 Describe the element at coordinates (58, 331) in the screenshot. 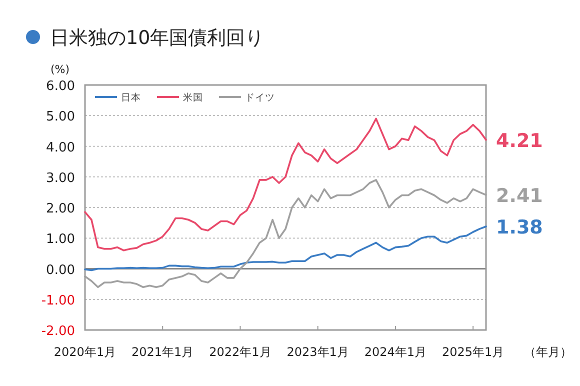

I see `y-tick-label: -2.00` at that location.